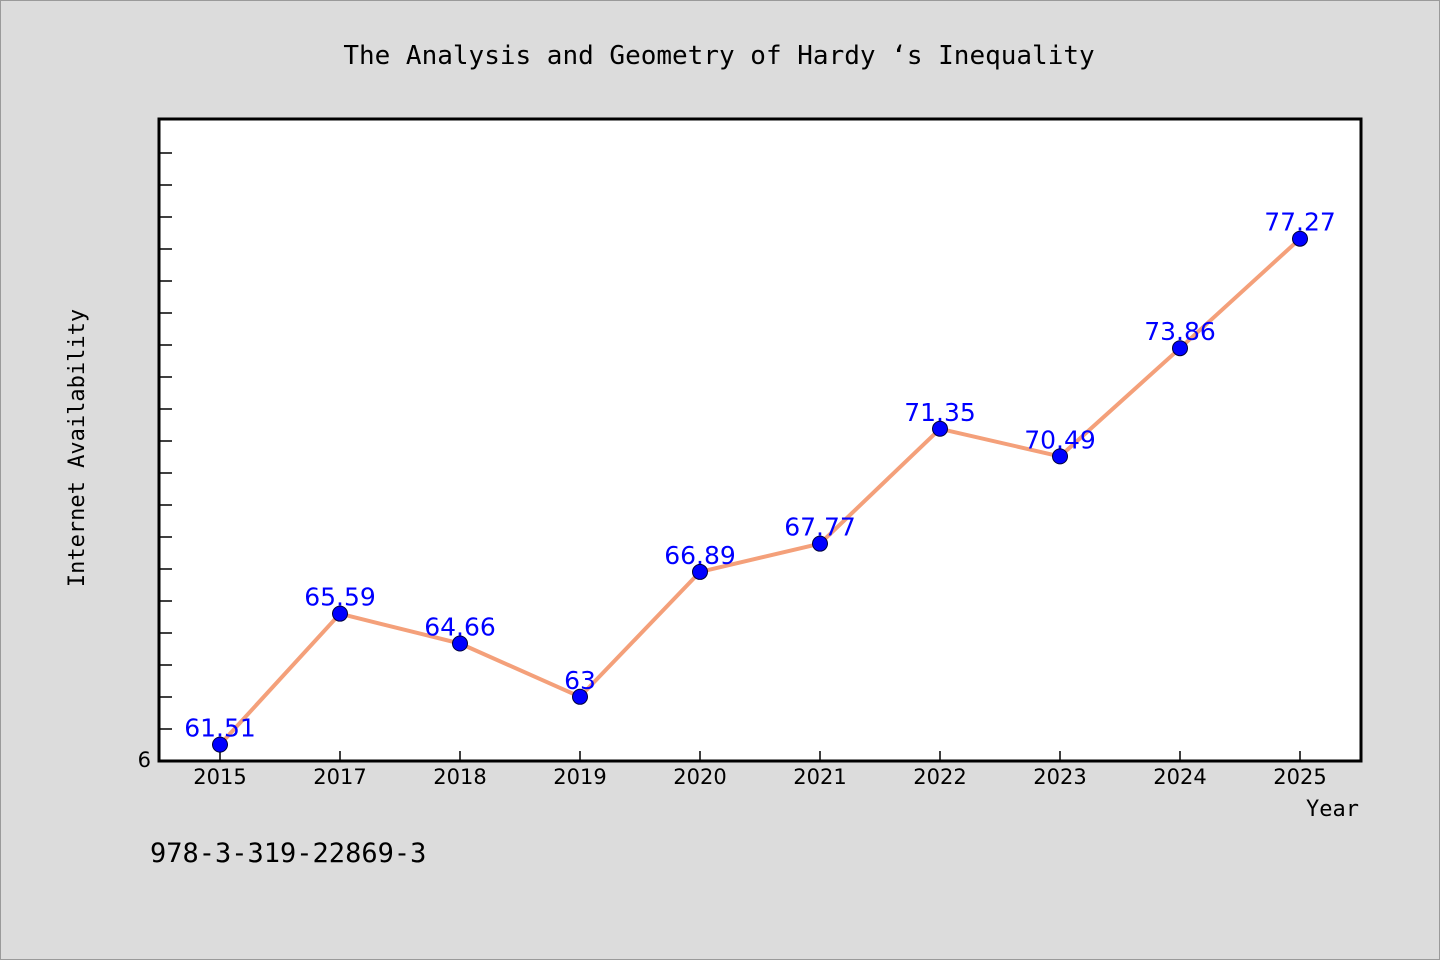 The width and height of the screenshot is (1440, 960). Describe the element at coordinates (760, 770) in the screenshot. I see `x-axis-ticks: 2015 2017 2018 2019 2020 2021 2022 2023 2024 2025` at that location.